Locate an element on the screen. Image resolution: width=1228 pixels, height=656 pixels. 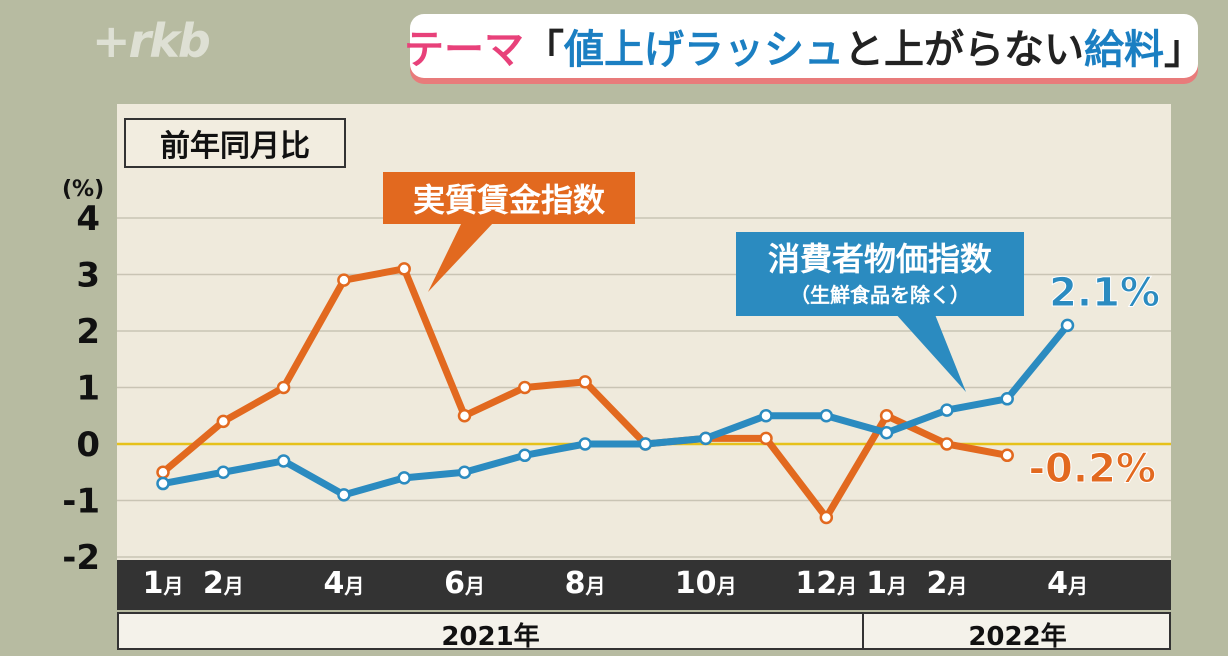
y-tick-label: 4 is located at coordinates (88, 219).